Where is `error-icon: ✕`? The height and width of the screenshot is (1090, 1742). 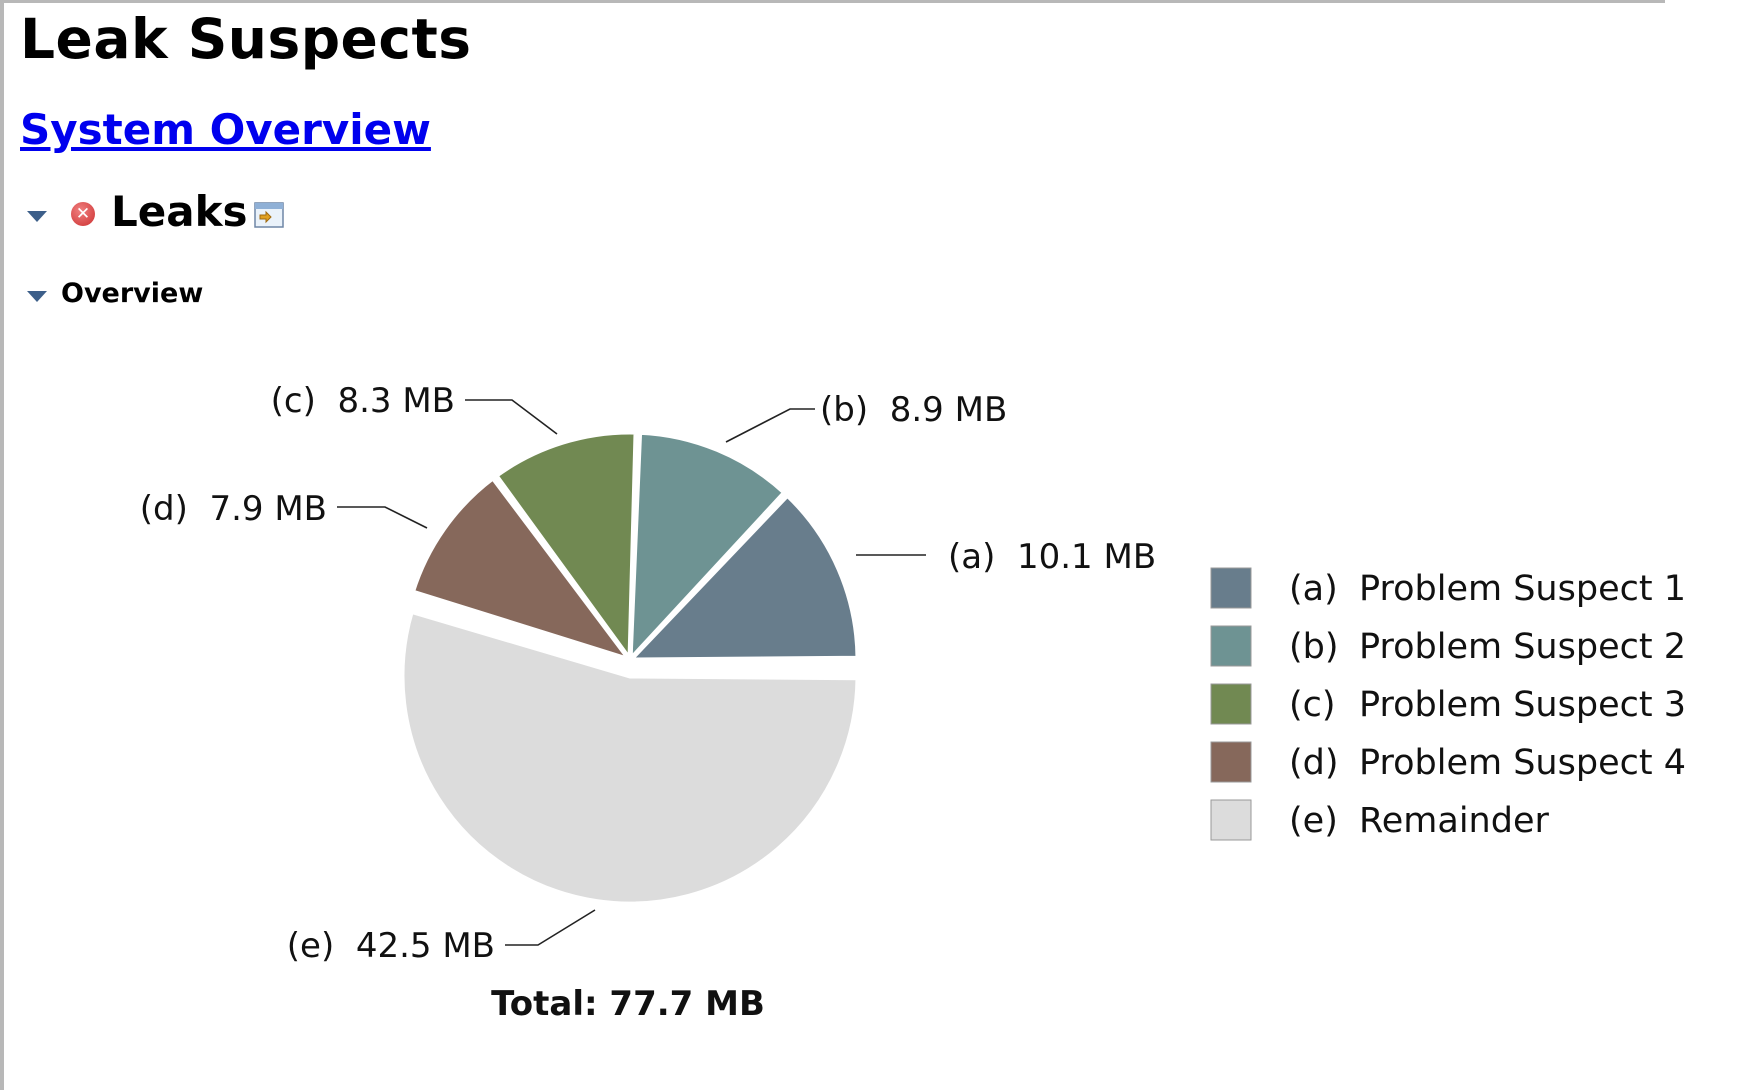 error-icon: ✕ is located at coordinates (83, 214).